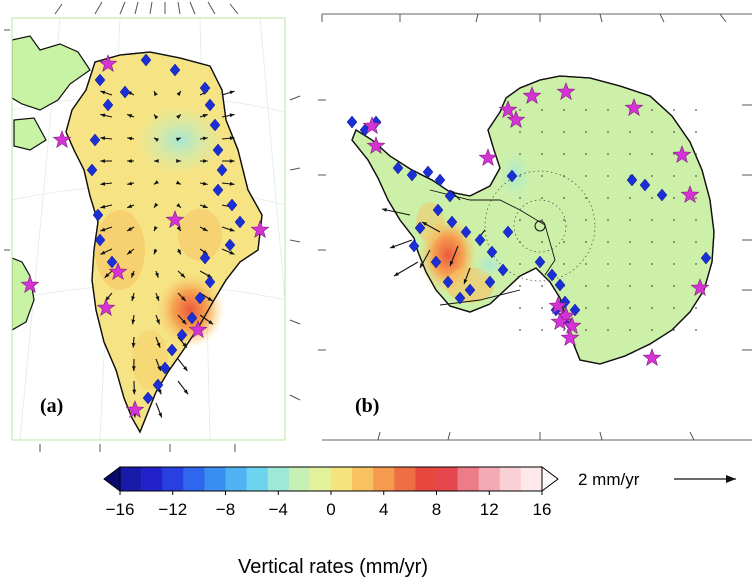 The height and width of the screenshot is (582, 752). What do you see at coordinates (278, 509) in the screenshot?
I see `colorbar-tick-3: −4` at bounding box center [278, 509].